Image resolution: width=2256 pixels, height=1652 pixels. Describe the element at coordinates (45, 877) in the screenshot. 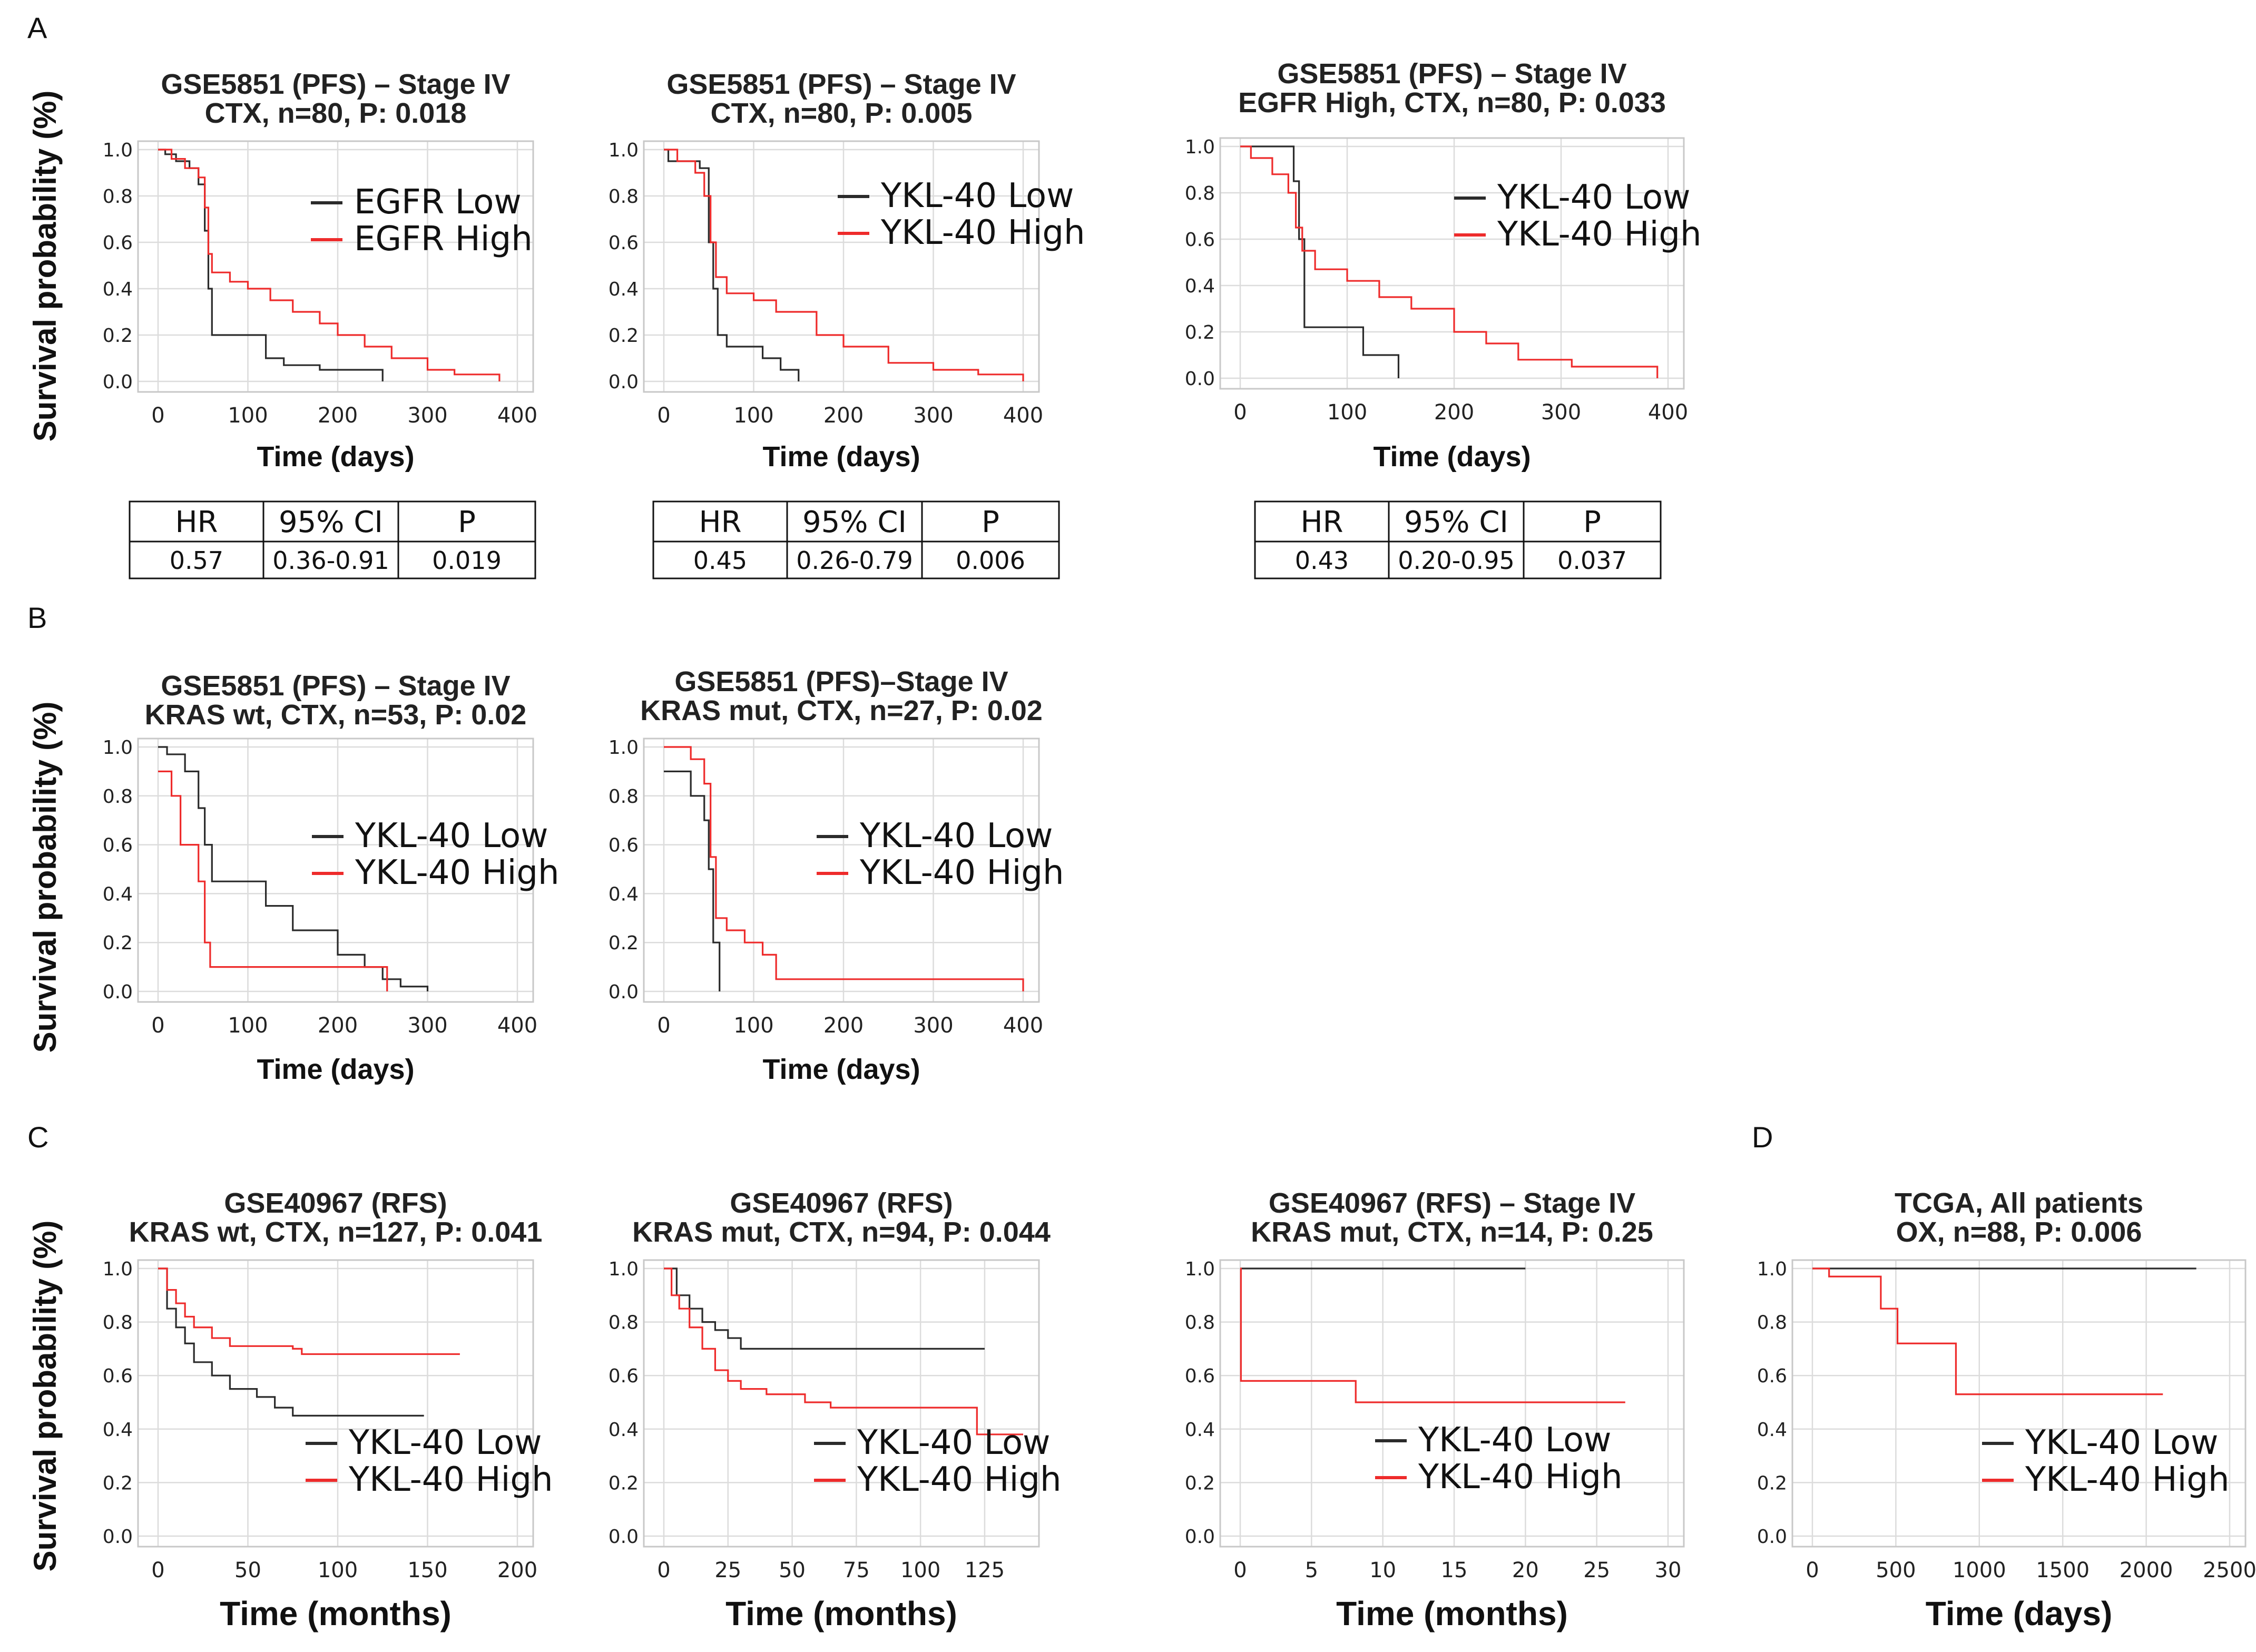

I see `y-axis-label-row-b: Survival probability (%)` at that location.